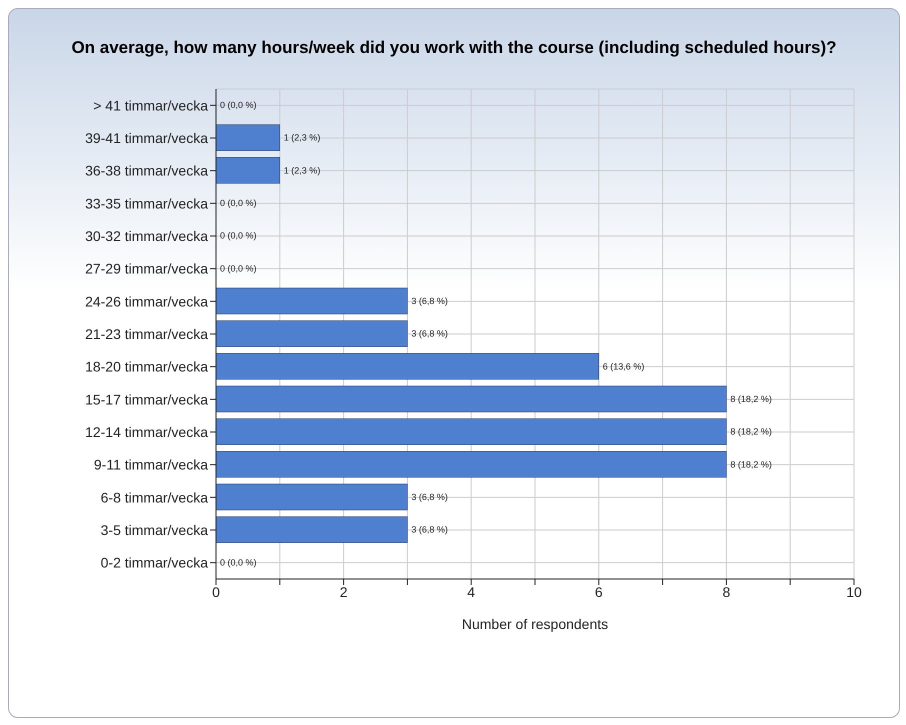  Describe the element at coordinates (216, 592) in the screenshot. I see `x-tick-label: 0` at that location.